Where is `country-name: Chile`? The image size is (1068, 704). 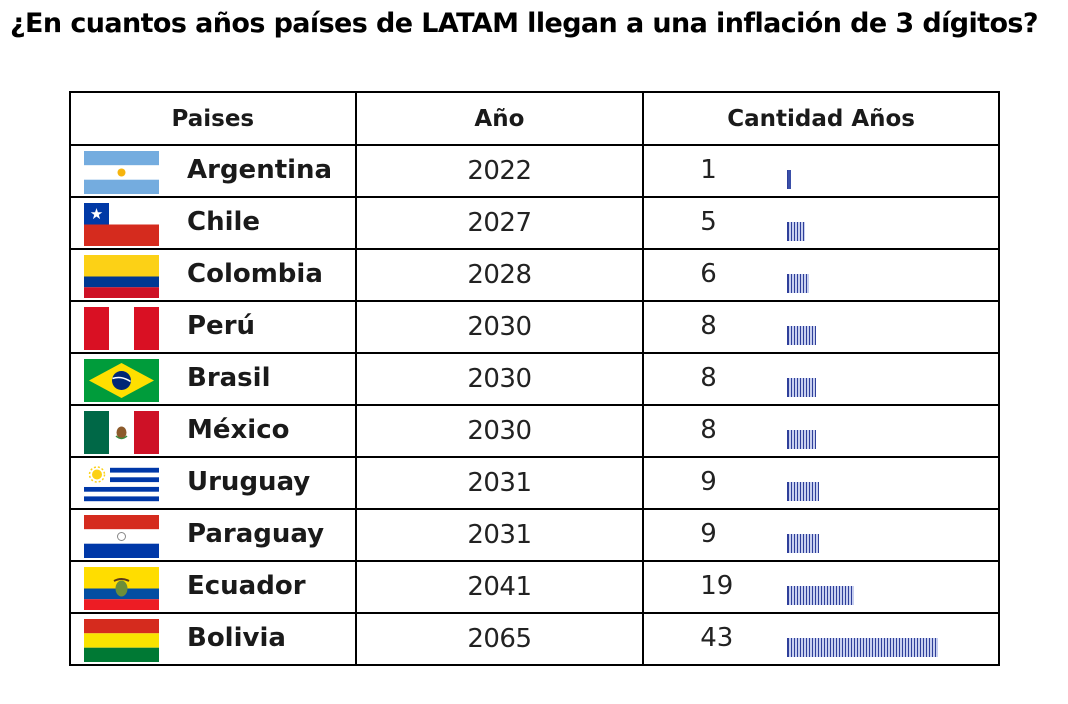 country-name: Chile is located at coordinates (224, 222).